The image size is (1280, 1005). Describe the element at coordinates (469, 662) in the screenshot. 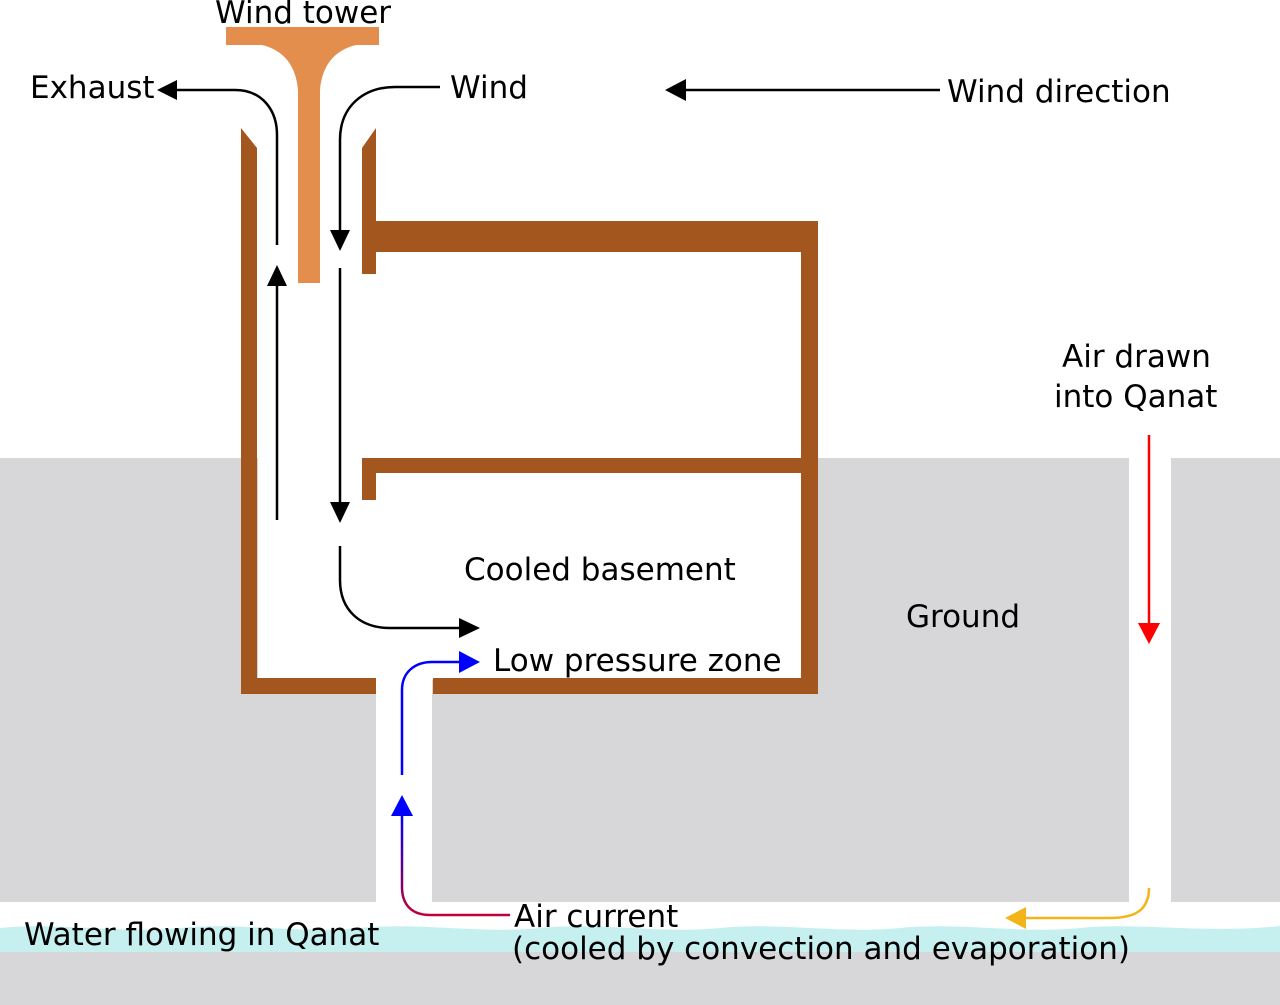

I see `blue-right-arrowhead` at that location.